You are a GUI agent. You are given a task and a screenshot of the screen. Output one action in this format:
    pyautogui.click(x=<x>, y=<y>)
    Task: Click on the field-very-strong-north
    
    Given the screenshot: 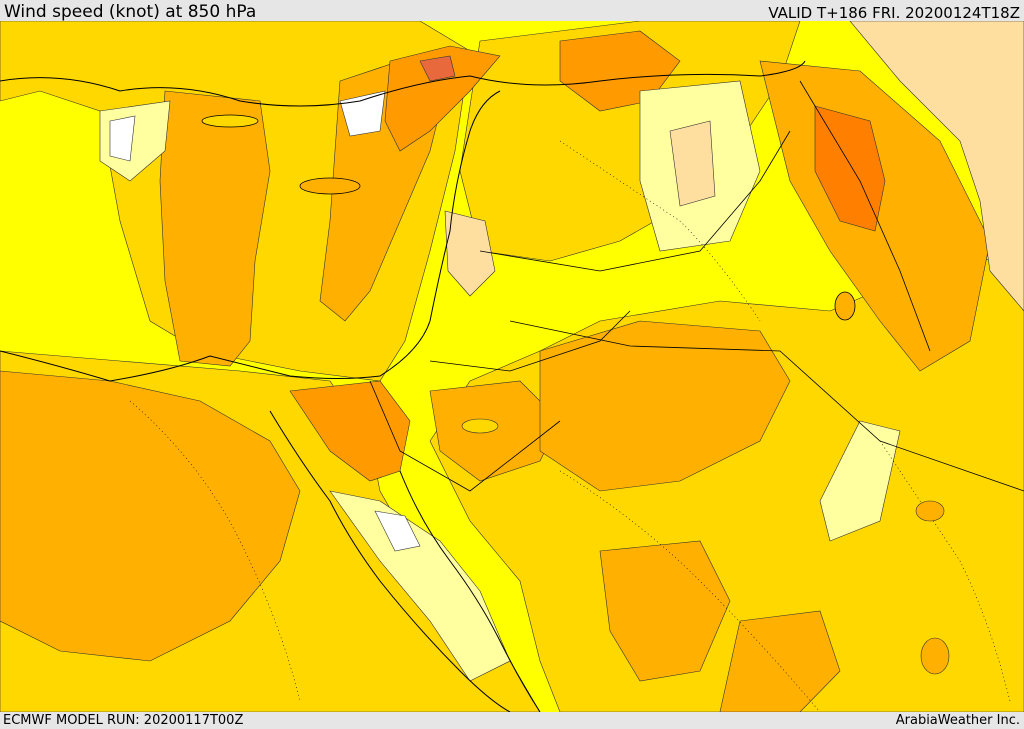 What is the action you would take?
    pyautogui.click(x=442, y=98)
    